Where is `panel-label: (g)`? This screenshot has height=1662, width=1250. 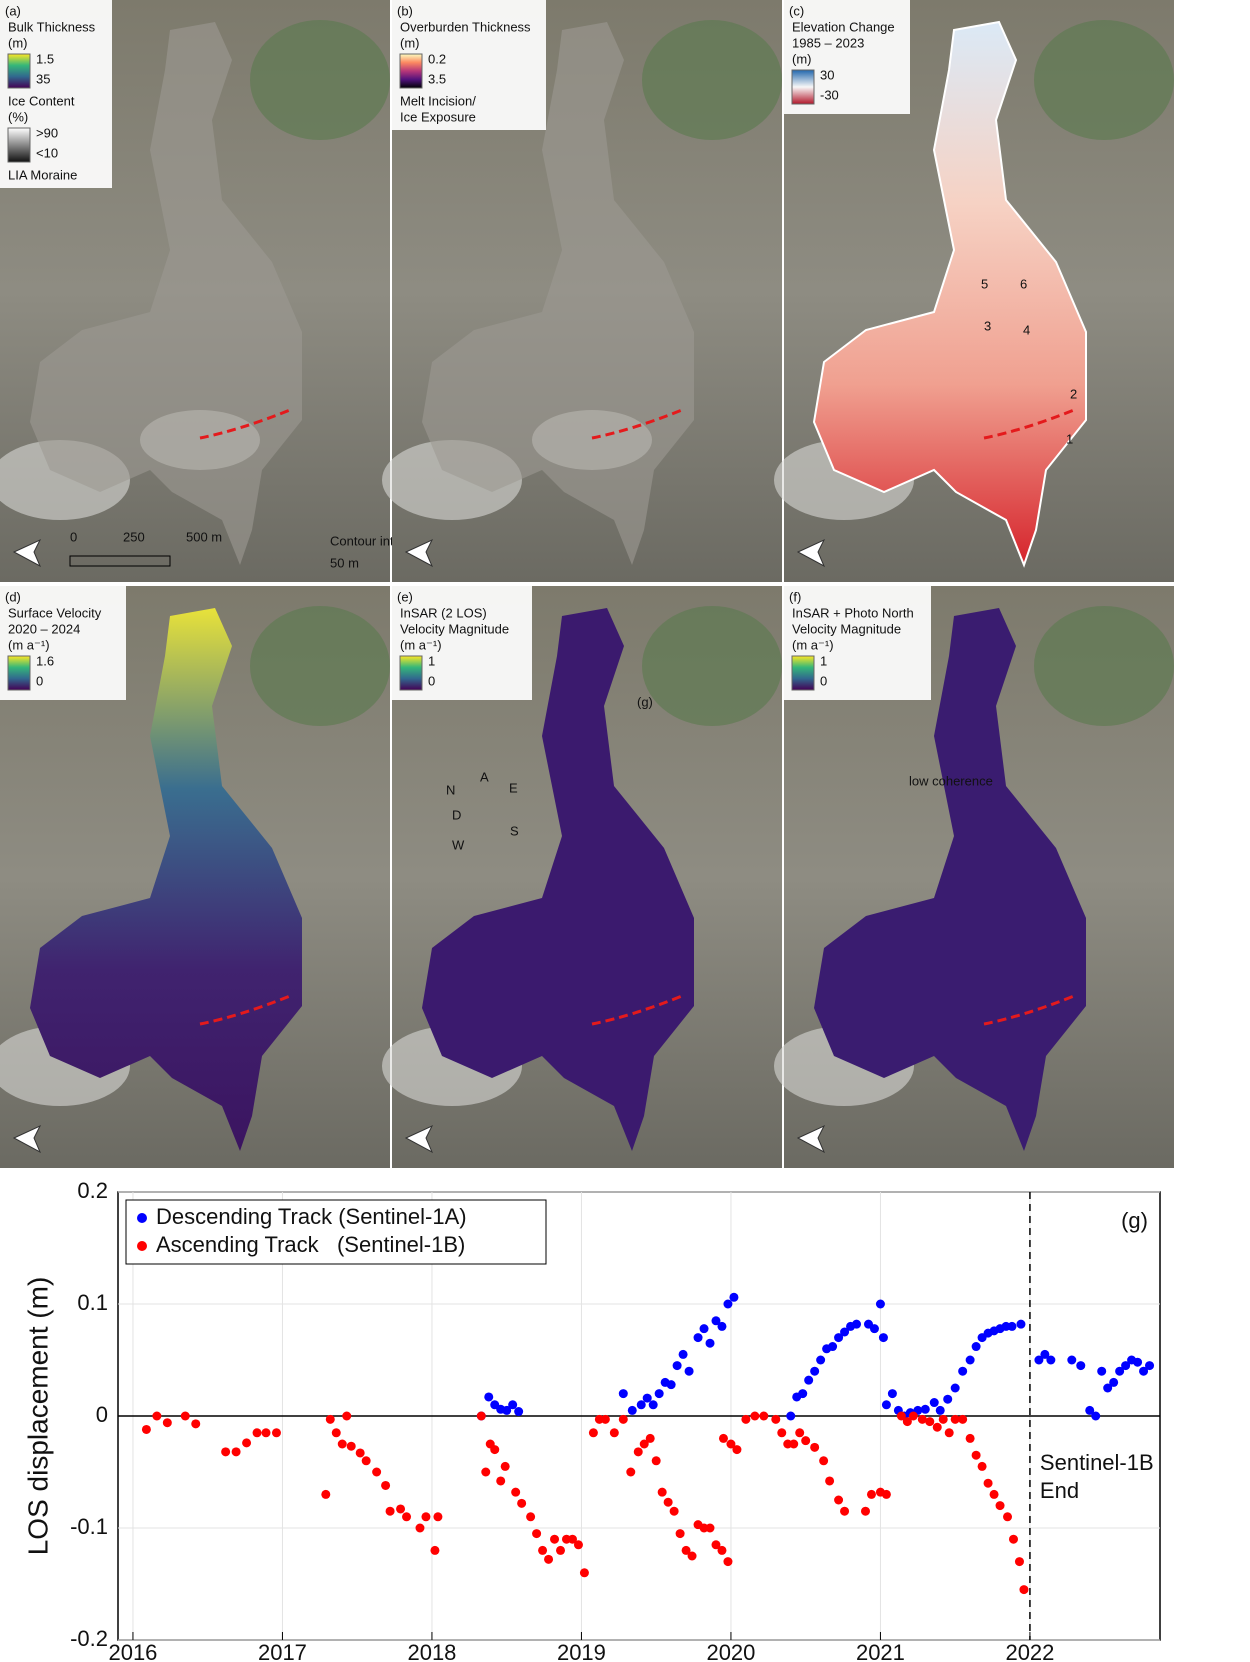
panel-label: (g) is located at coordinates (1134, 1220).